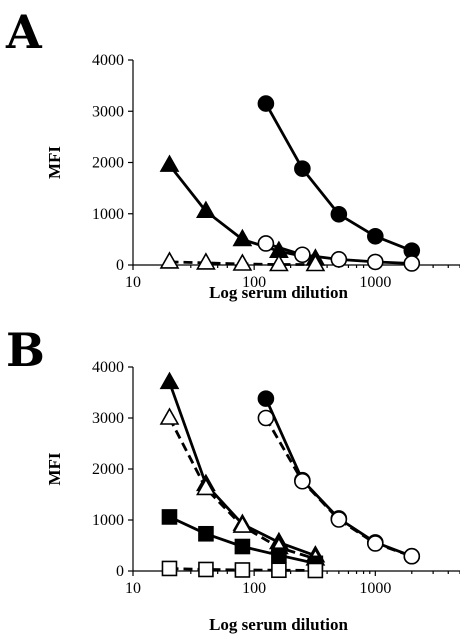  What do you see at coordinates (338, 487) in the screenshot?
I see `series-line-open-circle` at bounding box center [338, 487].